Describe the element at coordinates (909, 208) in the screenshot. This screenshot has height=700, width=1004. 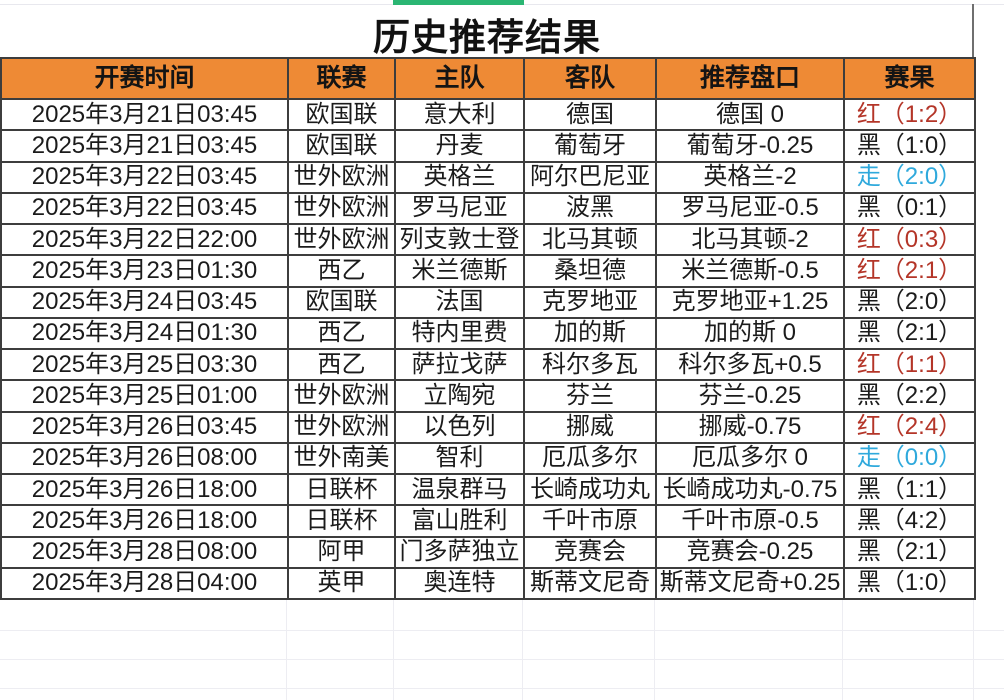
I see `cell-result: 黑（0:1）` at that location.